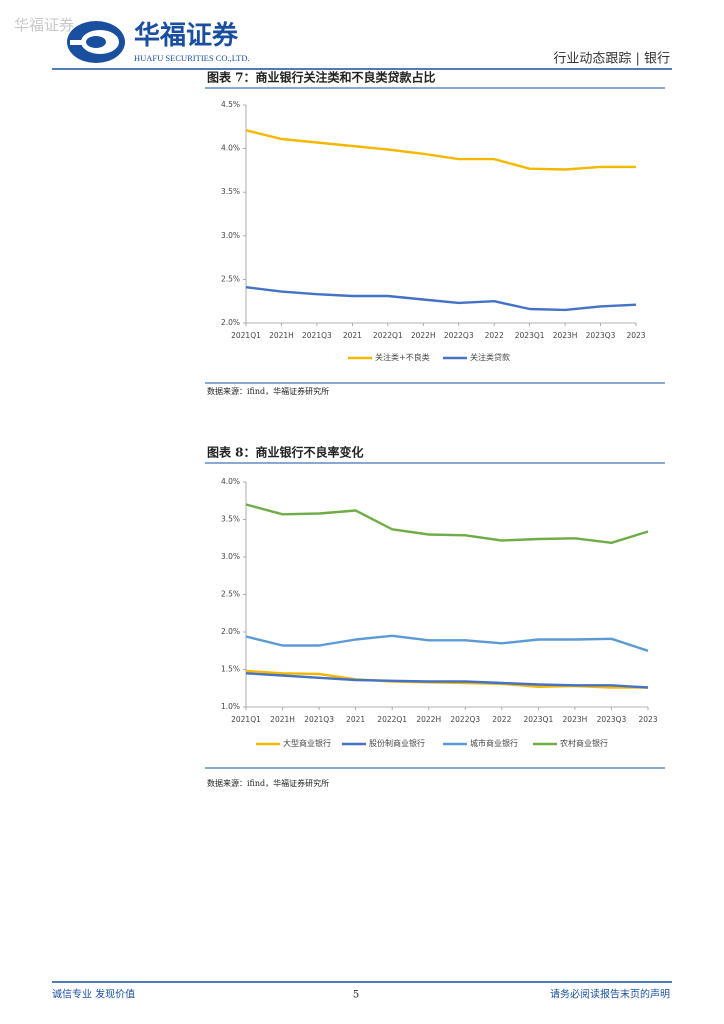  I want to click on report-type: 行业动态跟踪 | 银行, so click(611, 59).